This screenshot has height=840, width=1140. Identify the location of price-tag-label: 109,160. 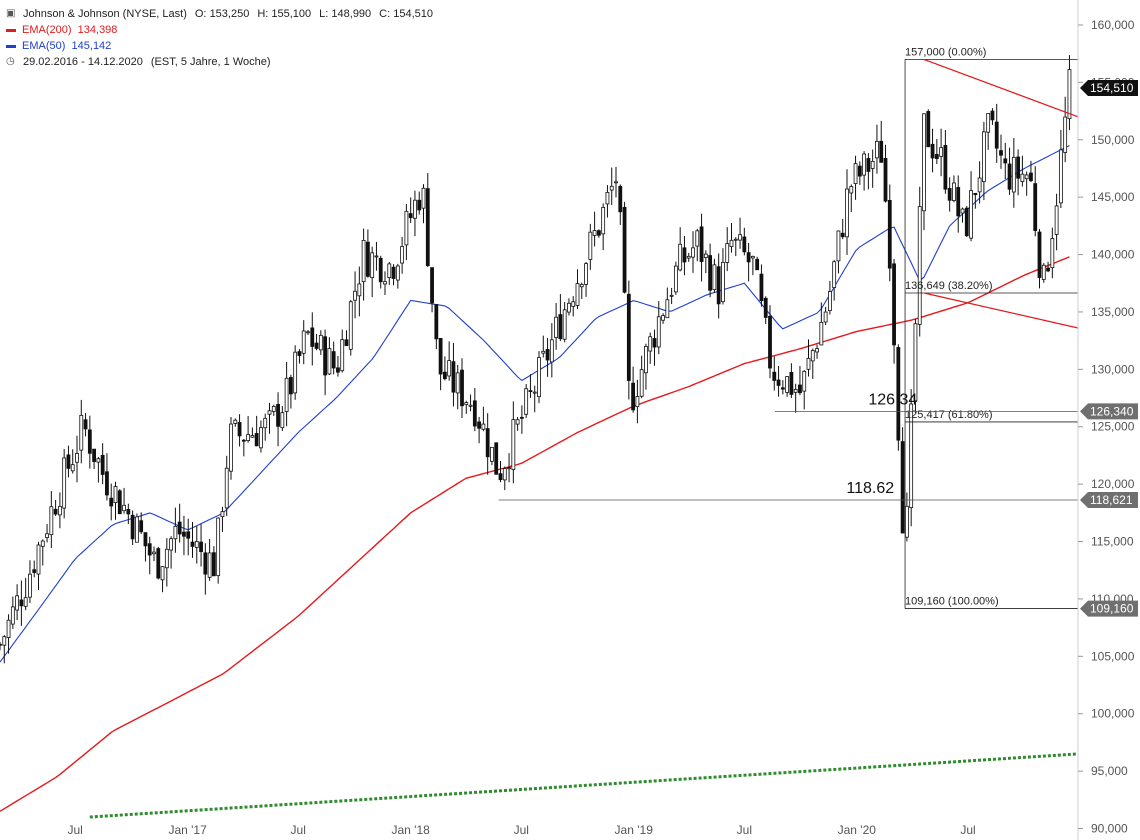
(1112, 609).